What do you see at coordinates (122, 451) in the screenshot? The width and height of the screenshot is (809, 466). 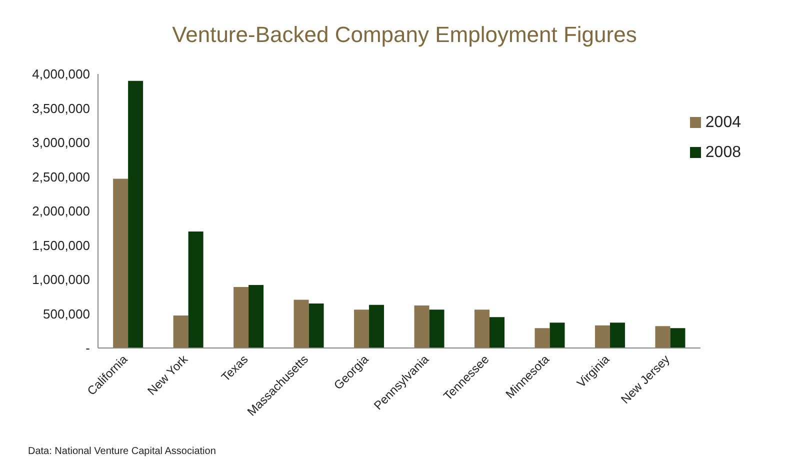 I see `text: Data: National Venture Capital Association` at bounding box center [122, 451].